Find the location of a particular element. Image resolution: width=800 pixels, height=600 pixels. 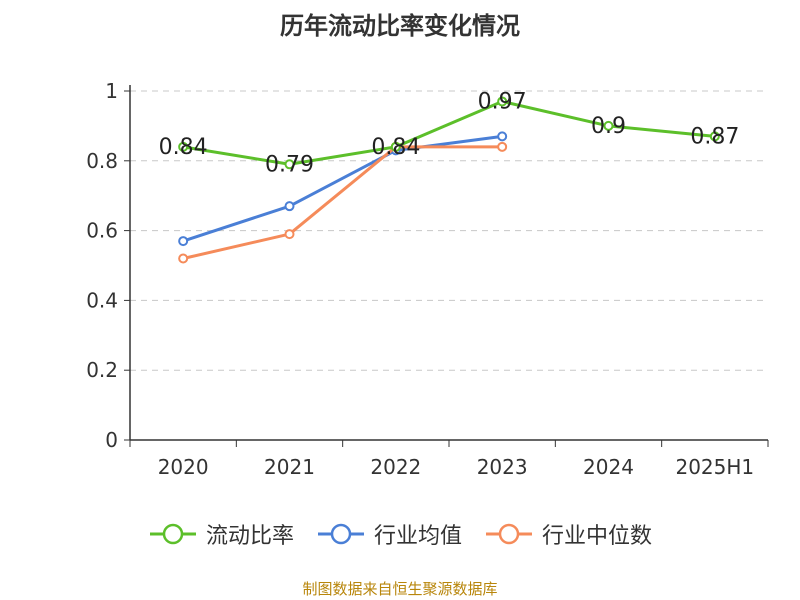

legend-item: 流动比率 is located at coordinates (221, 534).